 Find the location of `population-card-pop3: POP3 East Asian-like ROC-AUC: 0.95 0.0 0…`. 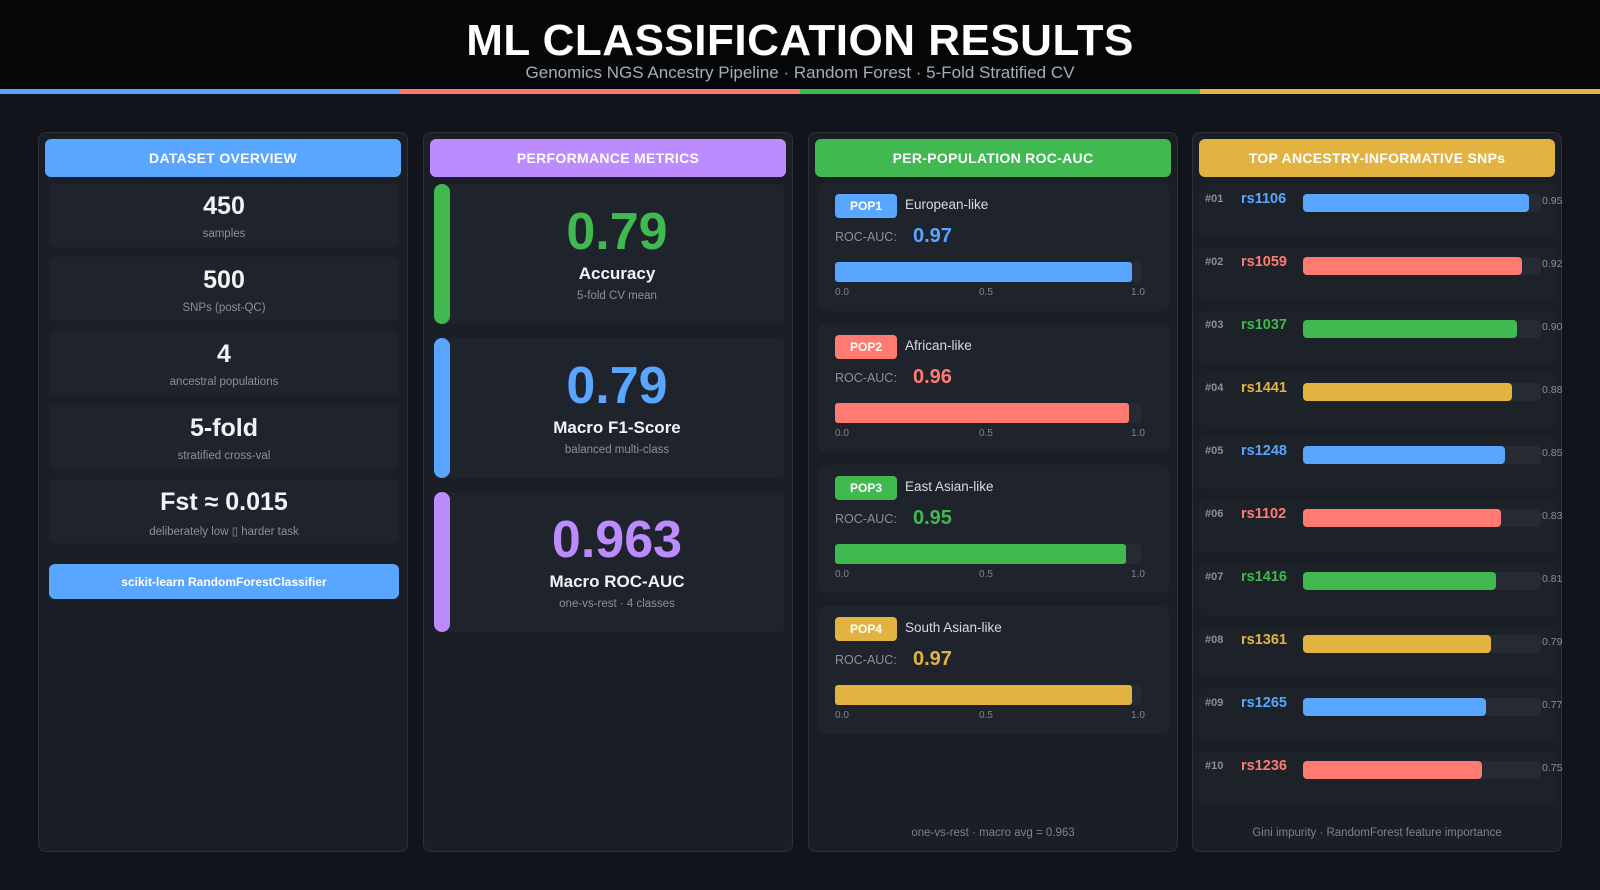

population-card-pop3: POP3 East Asian-like ROC-AUC: 0.95 0.0 0… is located at coordinates (994, 529).